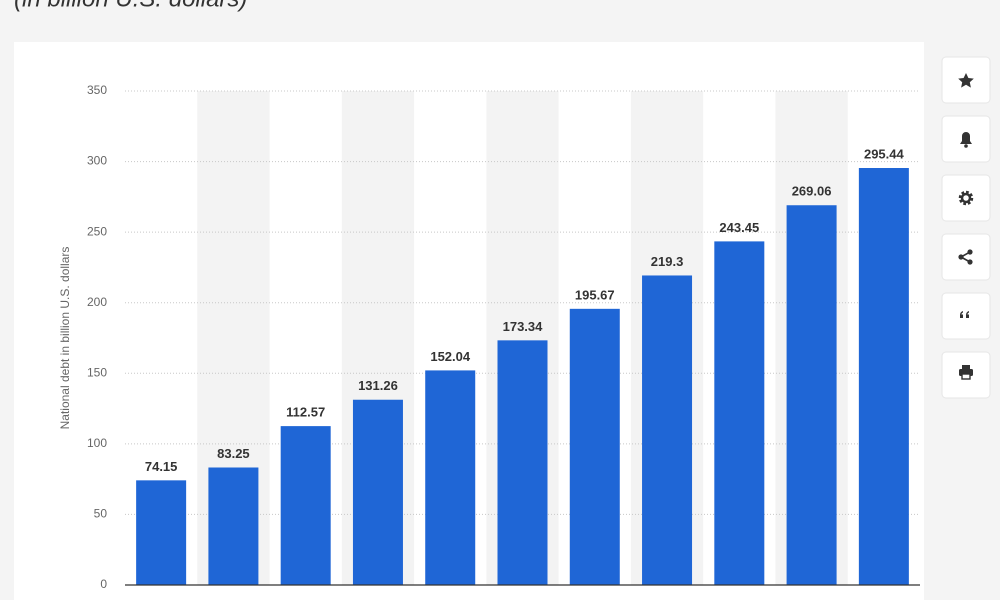  What do you see at coordinates (966, 80) in the screenshot?
I see `favorite-button` at bounding box center [966, 80].